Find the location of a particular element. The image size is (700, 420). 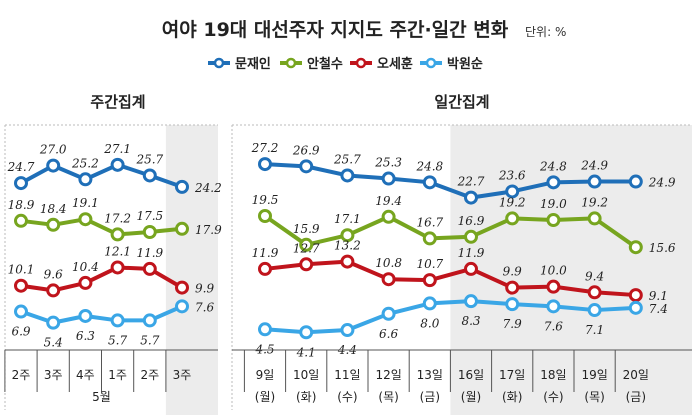

x-tick-weekday: (월) is located at coordinates (471, 397).